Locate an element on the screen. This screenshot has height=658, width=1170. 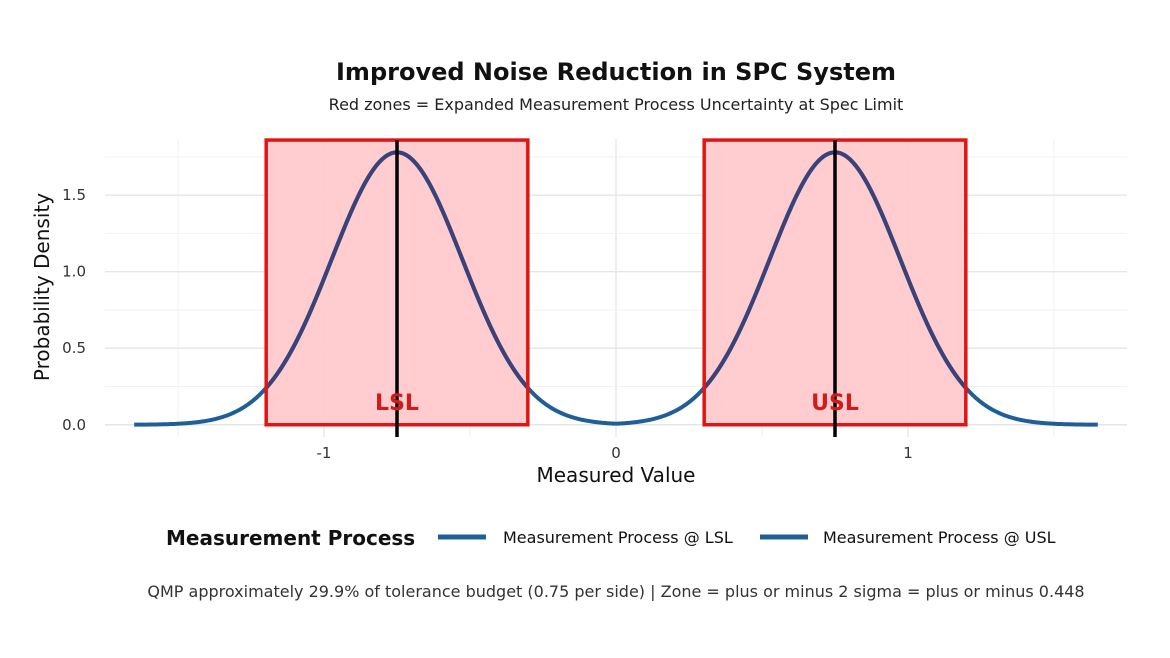
zone-label-usl: USL is located at coordinates (835, 403).